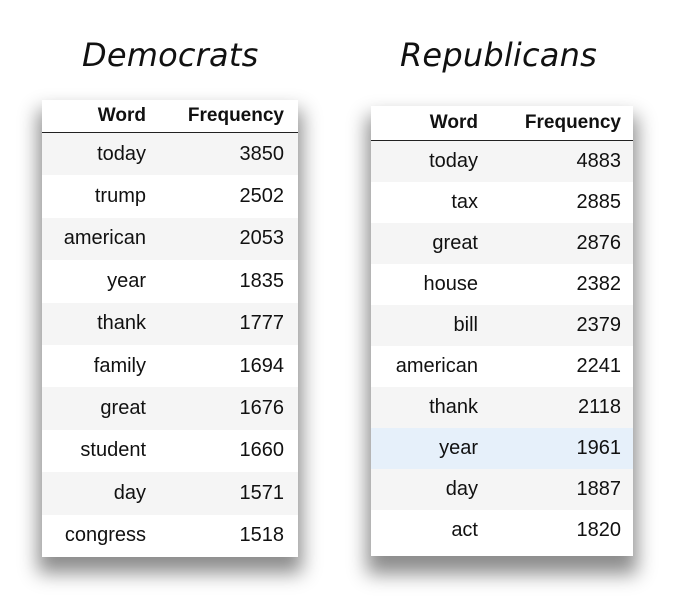 This screenshot has height=602, width=678. I want to click on frequency-cell: 4883, so click(599, 161).